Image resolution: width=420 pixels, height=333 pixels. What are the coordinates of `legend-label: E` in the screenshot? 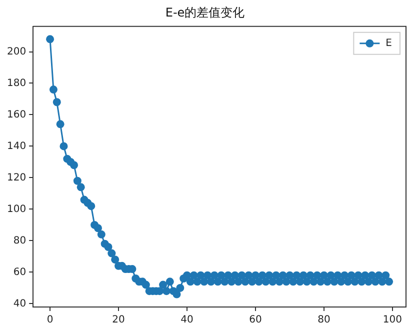 It's located at (389, 43).